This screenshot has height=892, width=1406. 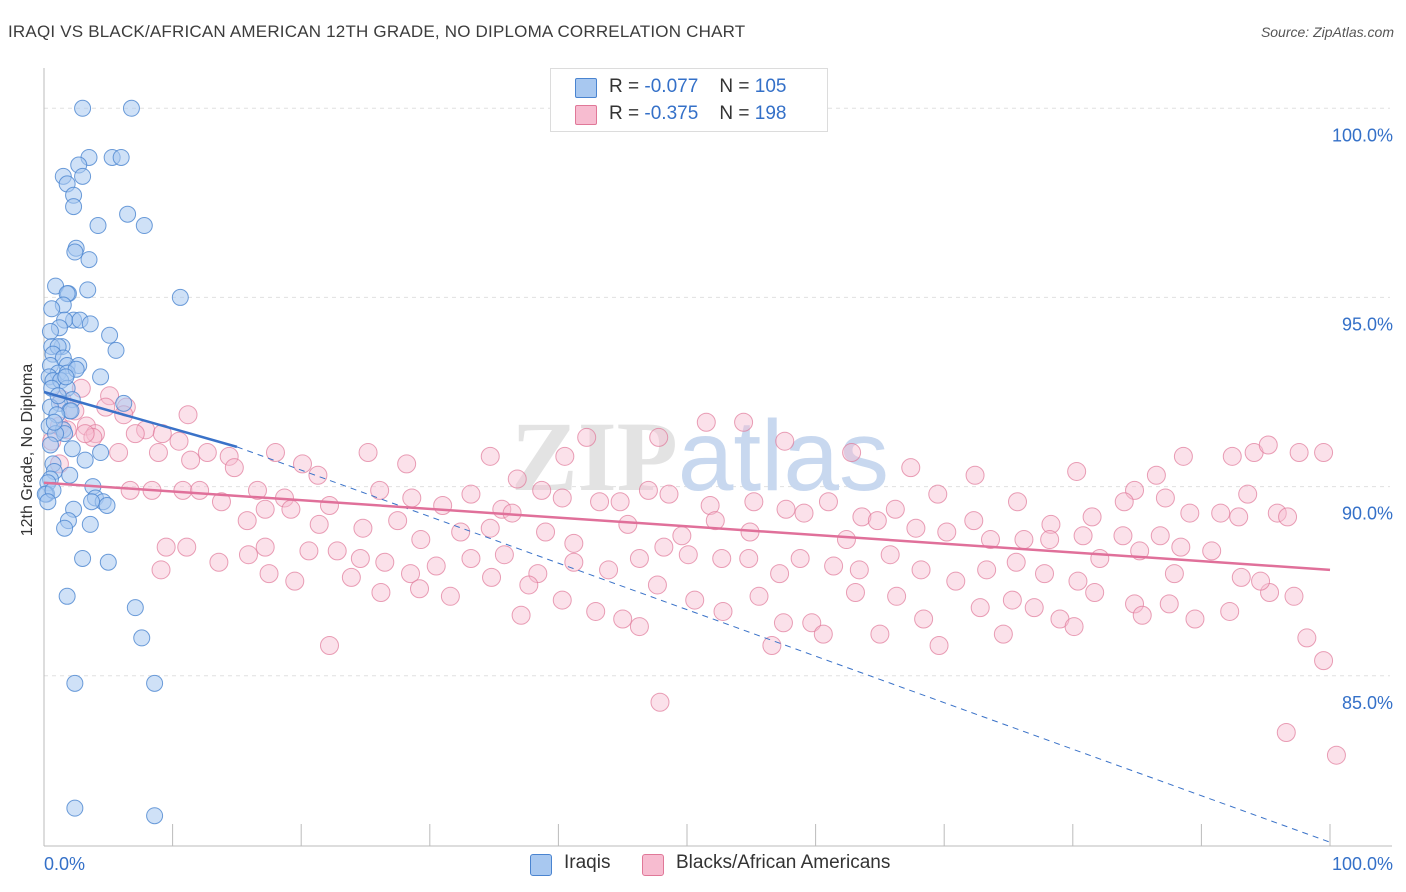 What do you see at coordinates (734, 86) in the screenshot?
I see `legend-n-label: N =` at bounding box center [734, 86].